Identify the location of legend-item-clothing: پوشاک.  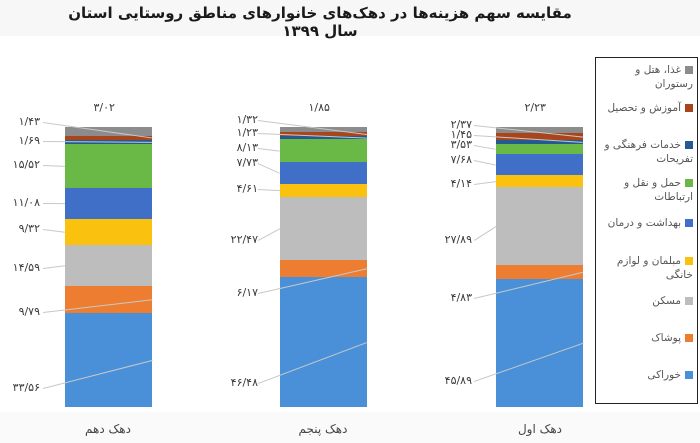
(645, 338).